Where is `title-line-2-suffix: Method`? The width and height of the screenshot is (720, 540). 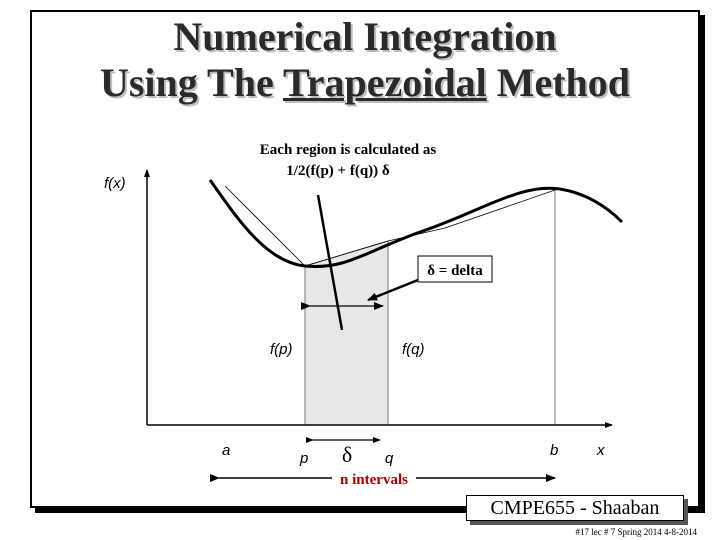 title-line-2-suffix: Method is located at coordinates (558, 82).